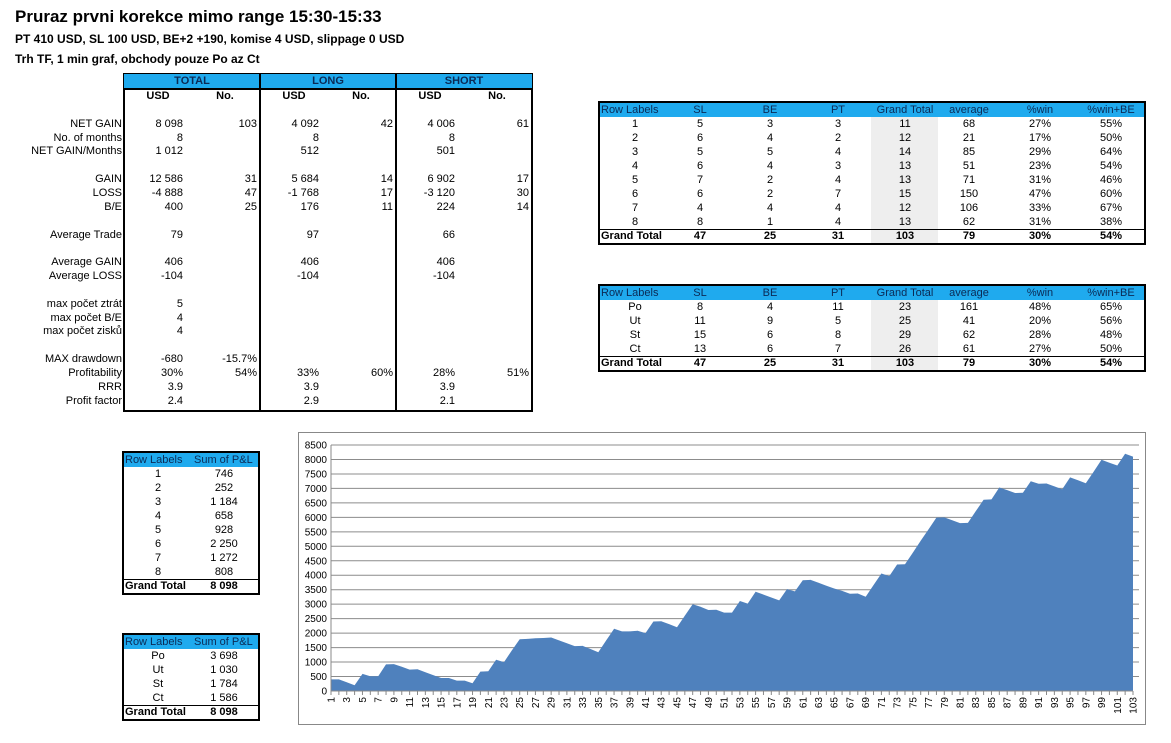  Describe the element at coordinates (969, 349) in the screenshot. I see `pivot-cell: 61` at that location.